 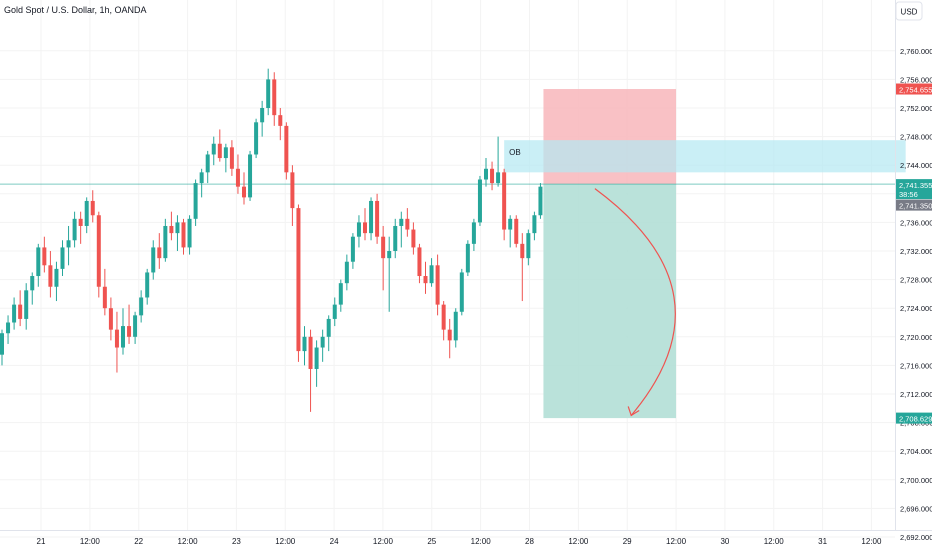 What do you see at coordinates (914, 418) in the screenshot?
I see `target-price-badge: 2,708.629` at bounding box center [914, 418].